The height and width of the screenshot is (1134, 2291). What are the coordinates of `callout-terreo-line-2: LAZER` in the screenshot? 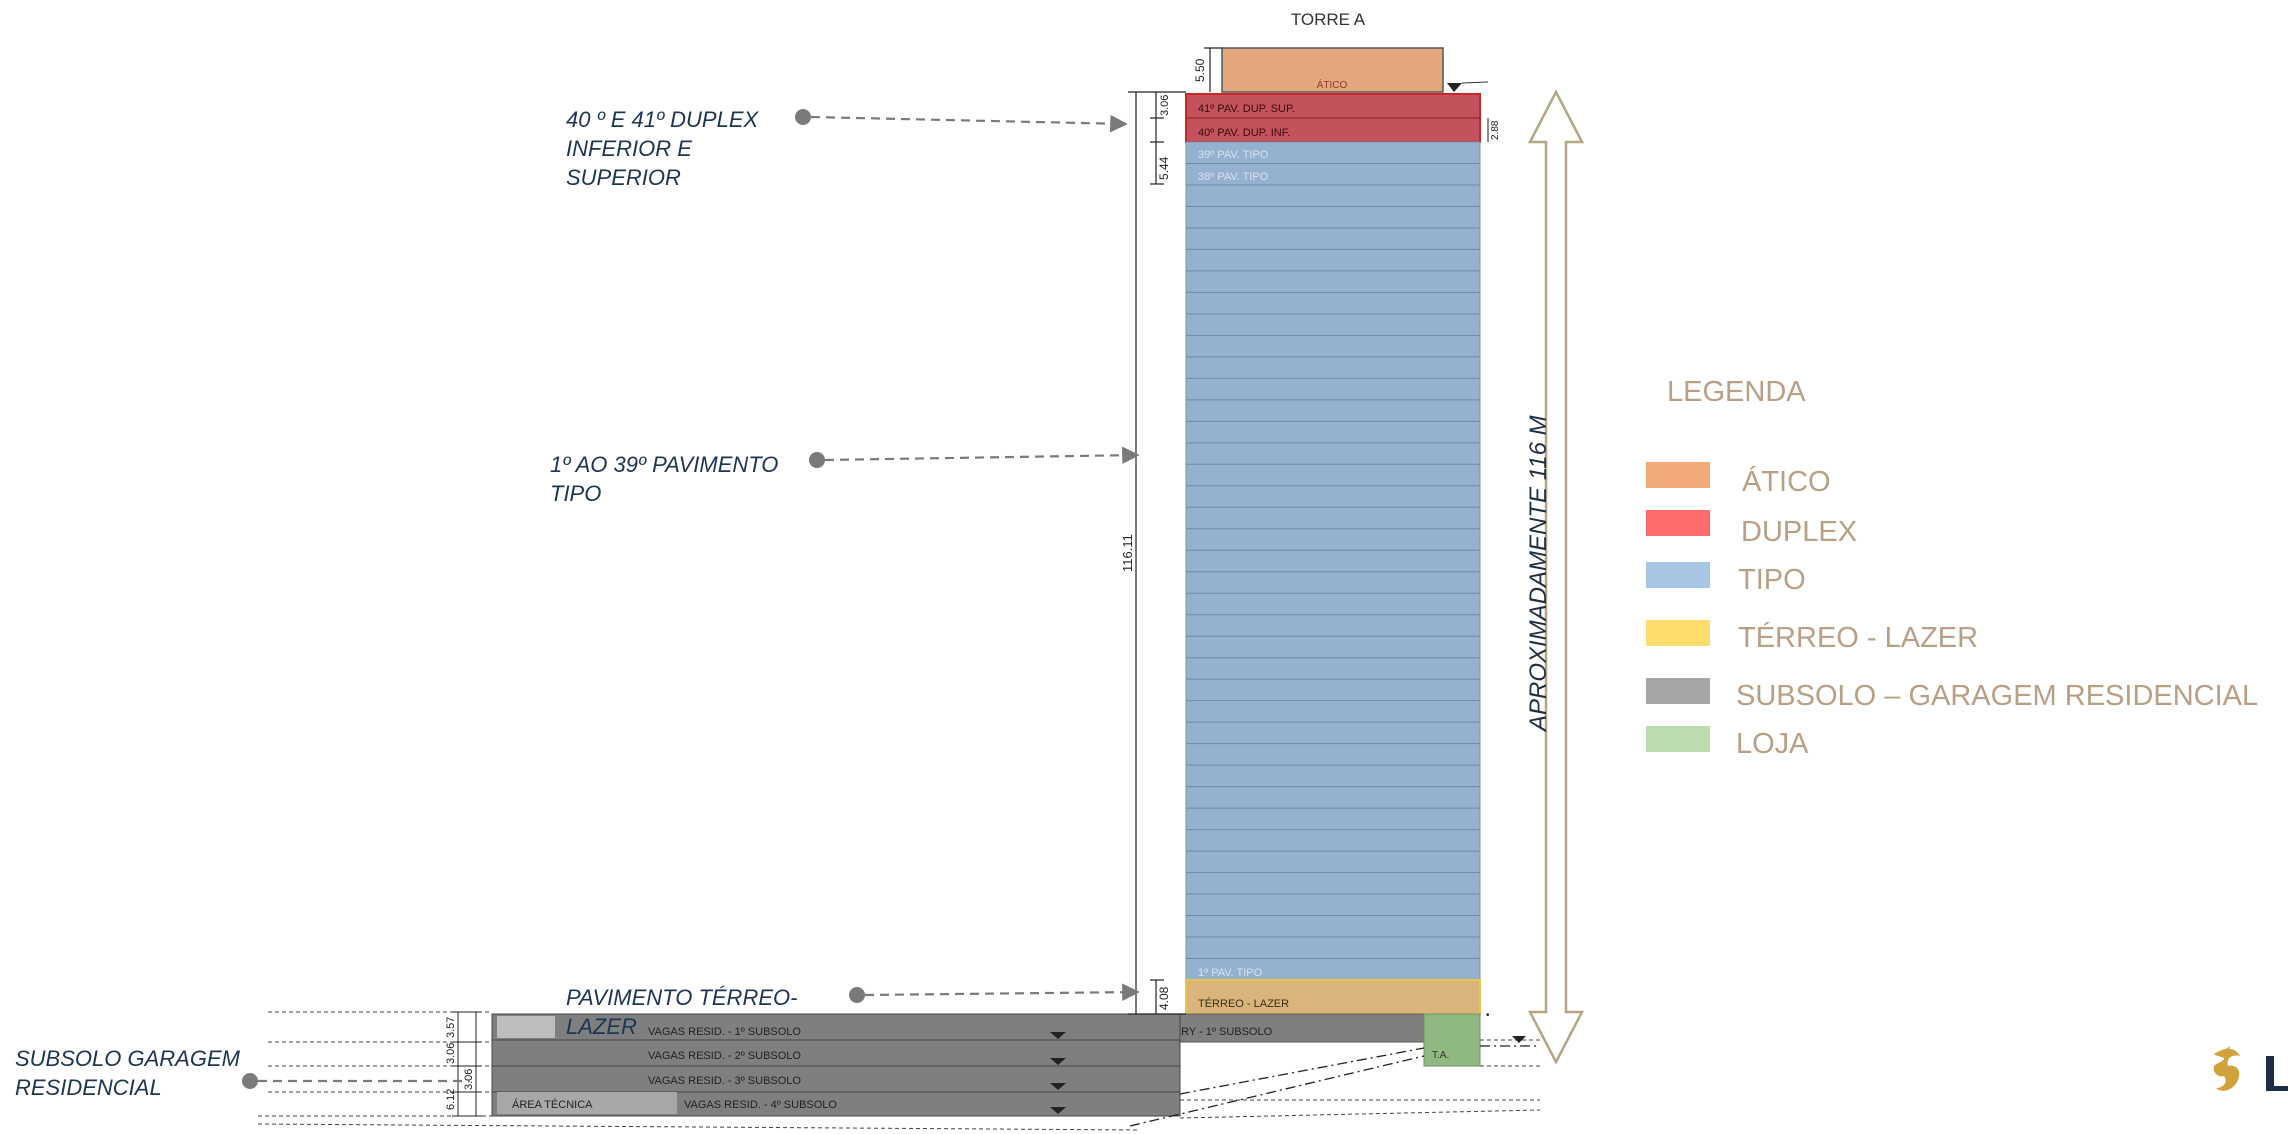 It's located at (601, 1026).